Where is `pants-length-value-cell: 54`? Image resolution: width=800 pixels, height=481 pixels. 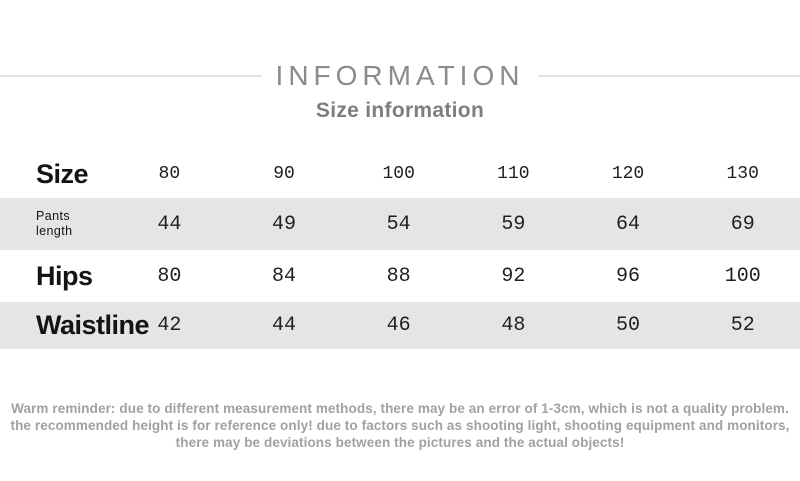 pants-length-value-cell: 54 is located at coordinates (398, 224).